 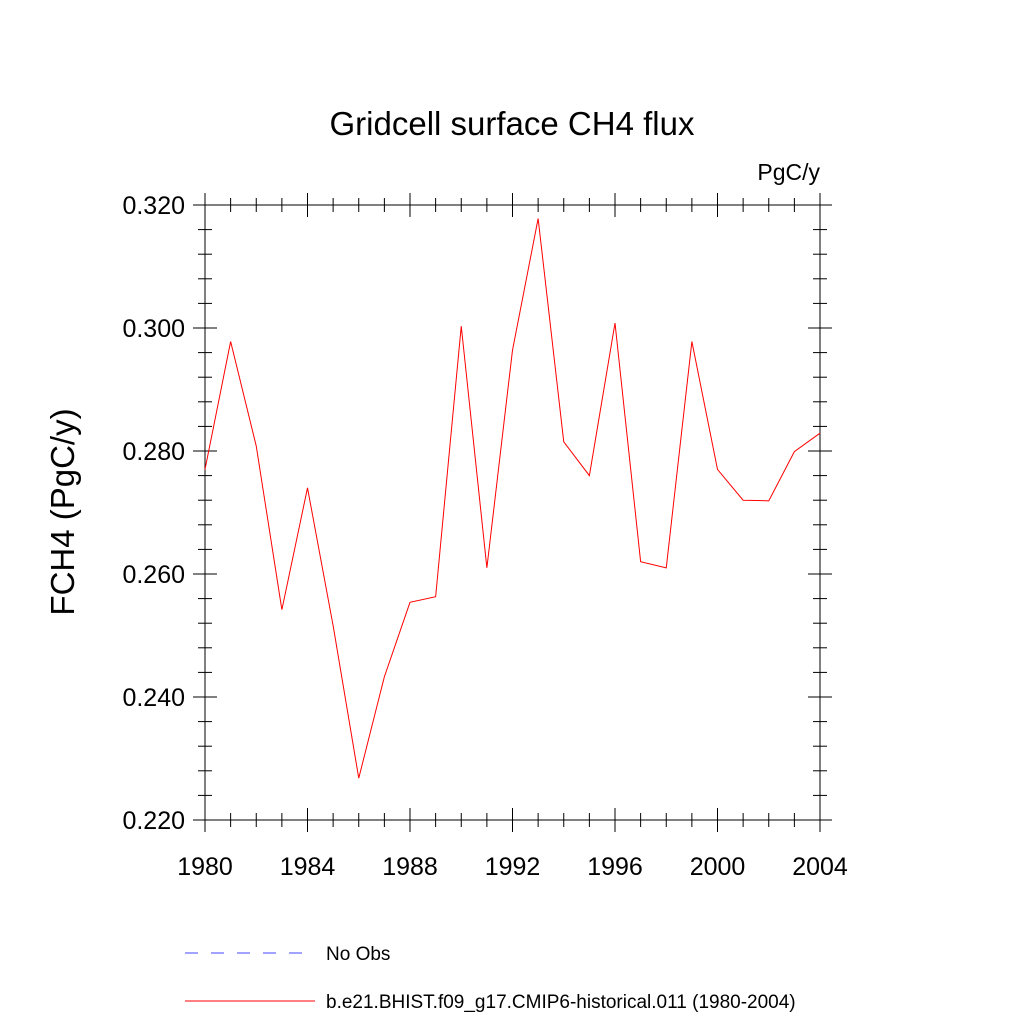 I want to click on x-tick-label: 1980, so click(x=205, y=867).